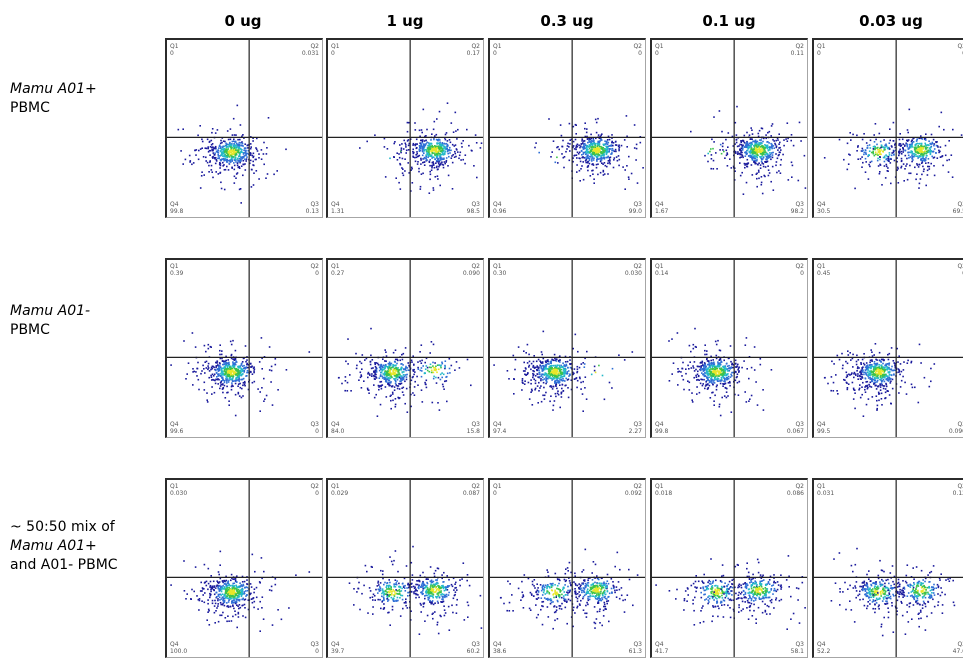 The height and width of the screenshot is (663, 963). What do you see at coordinates (567, 21) in the screenshot?
I see `column-header: 0.3 ug` at bounding box center [567, 21].